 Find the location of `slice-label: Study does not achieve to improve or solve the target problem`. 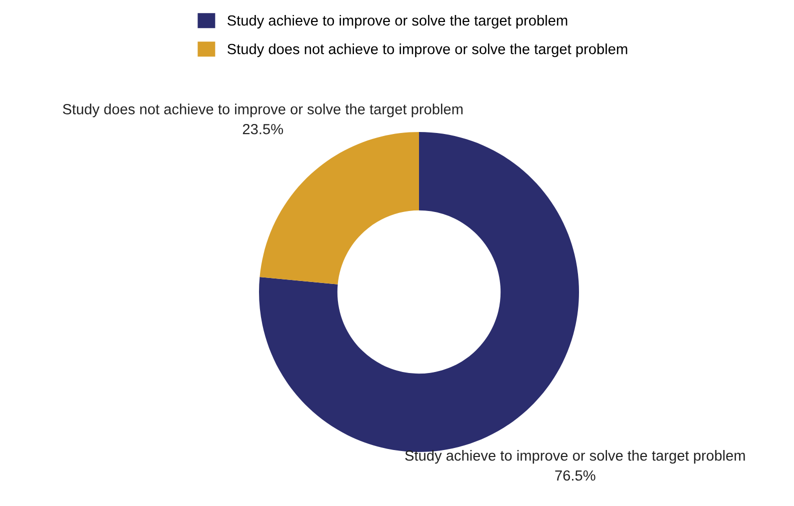

slice-label: Study does not achieve to improve or solve the target problem is located at coordinates (262, 111).